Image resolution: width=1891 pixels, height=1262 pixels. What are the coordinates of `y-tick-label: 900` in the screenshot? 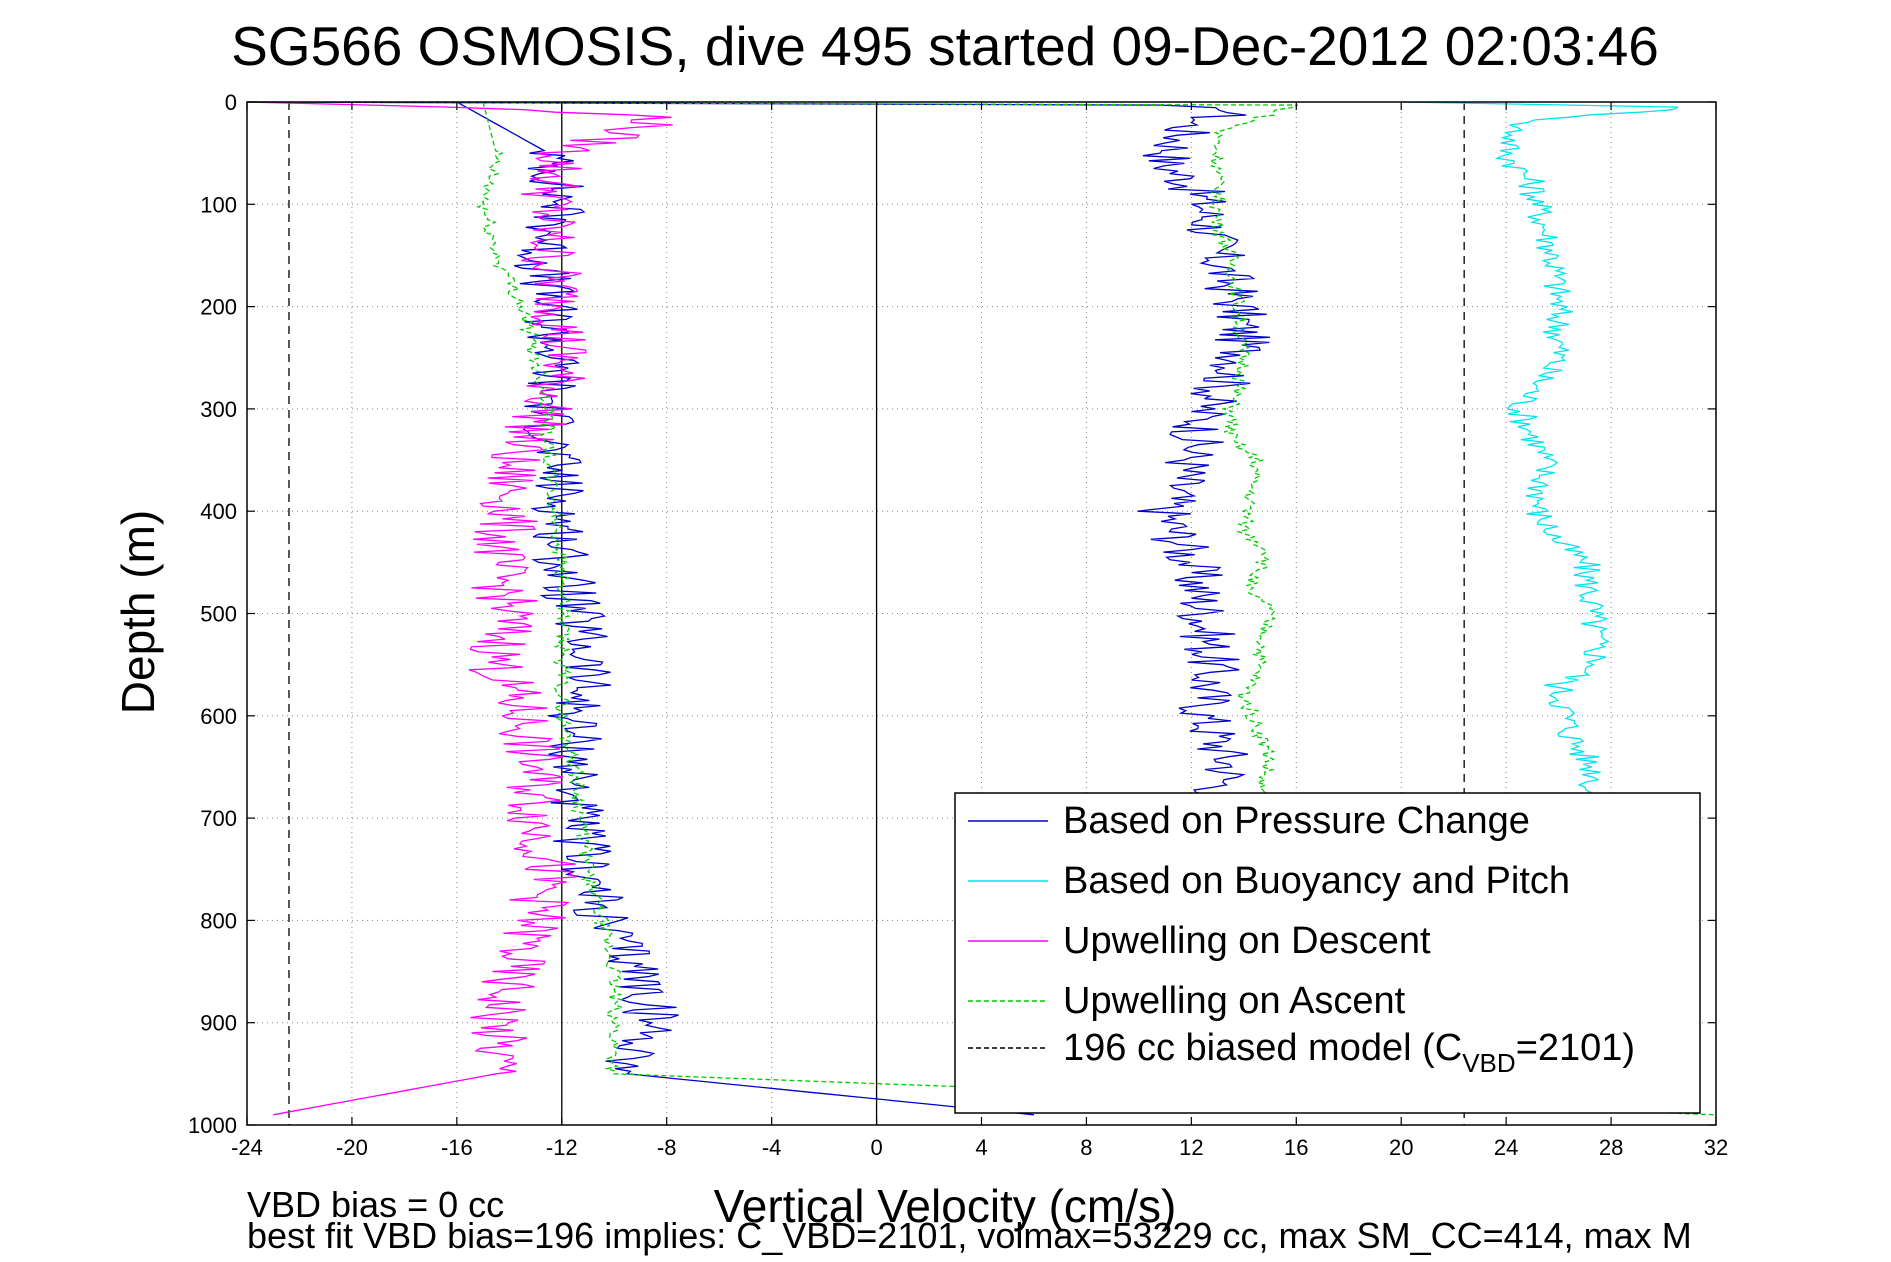 It's located at (218, 1023).